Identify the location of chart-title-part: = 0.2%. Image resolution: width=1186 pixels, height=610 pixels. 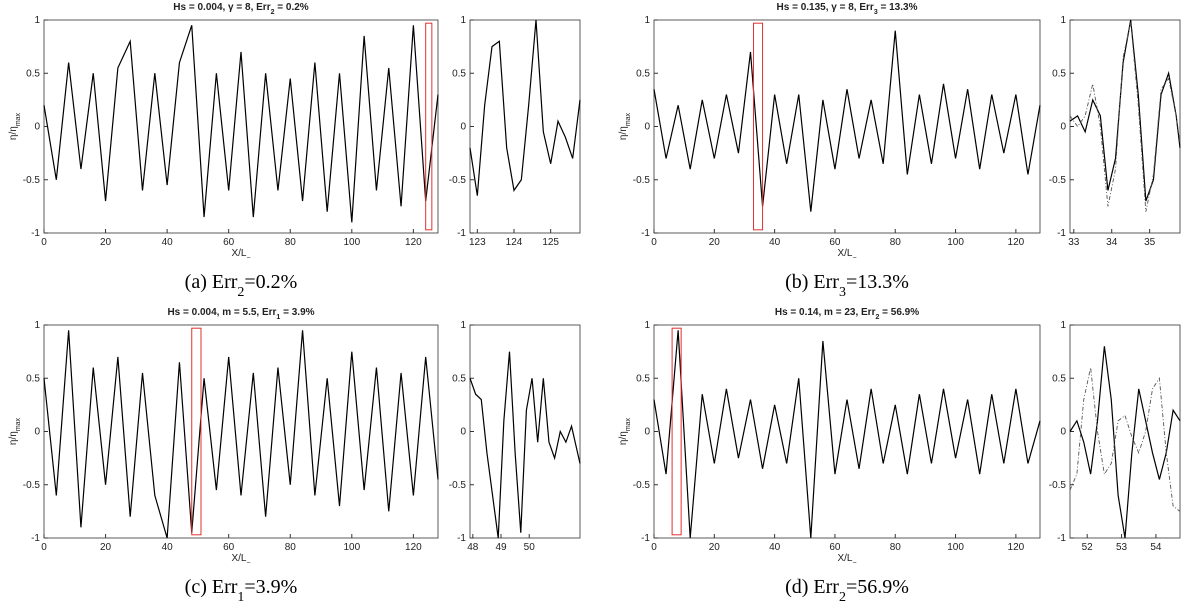
(292, 7).